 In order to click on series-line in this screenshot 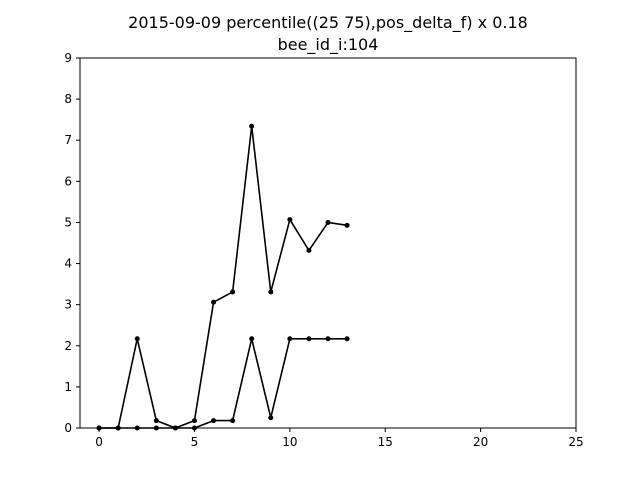, I will do `click(223, 383)`.